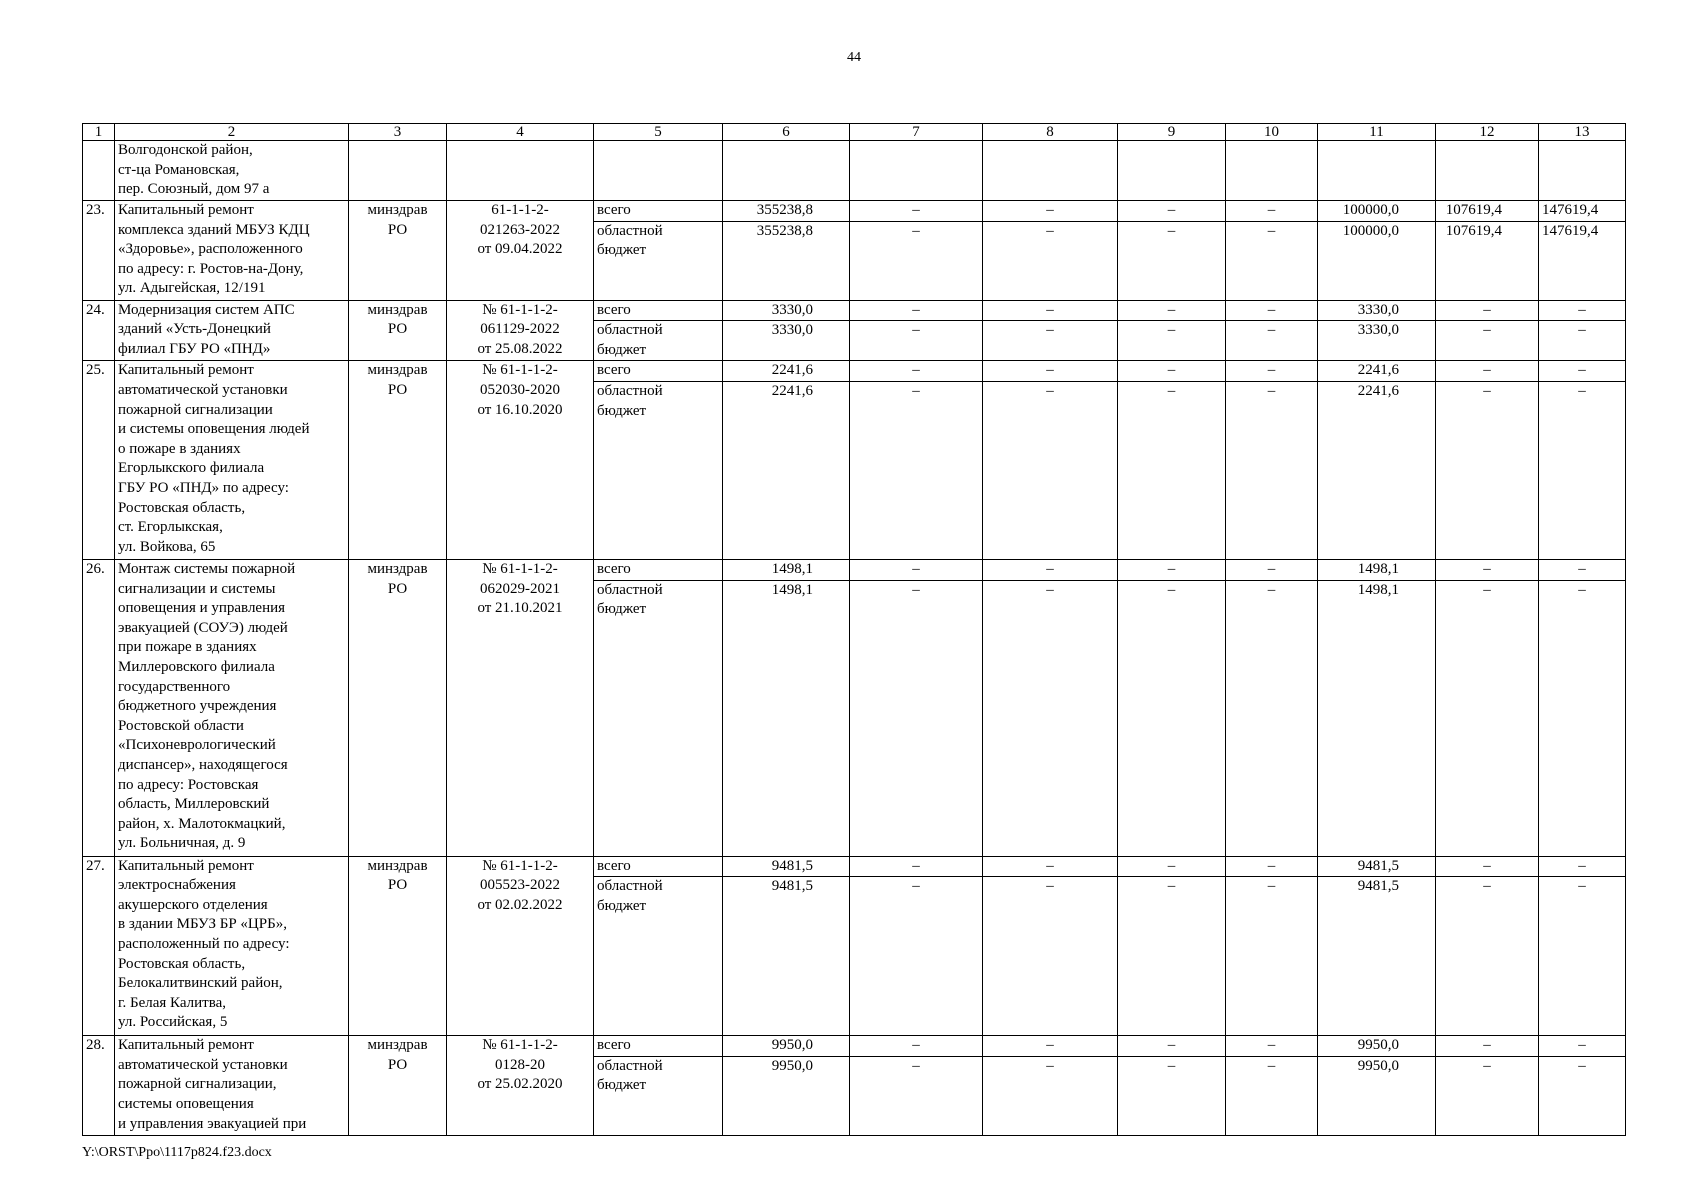 The width and height of the screenshot is (1698, 1200). Describe the element at coordinates (98, 946) in the screenshot. I see `cell-no: 27.` at that location.